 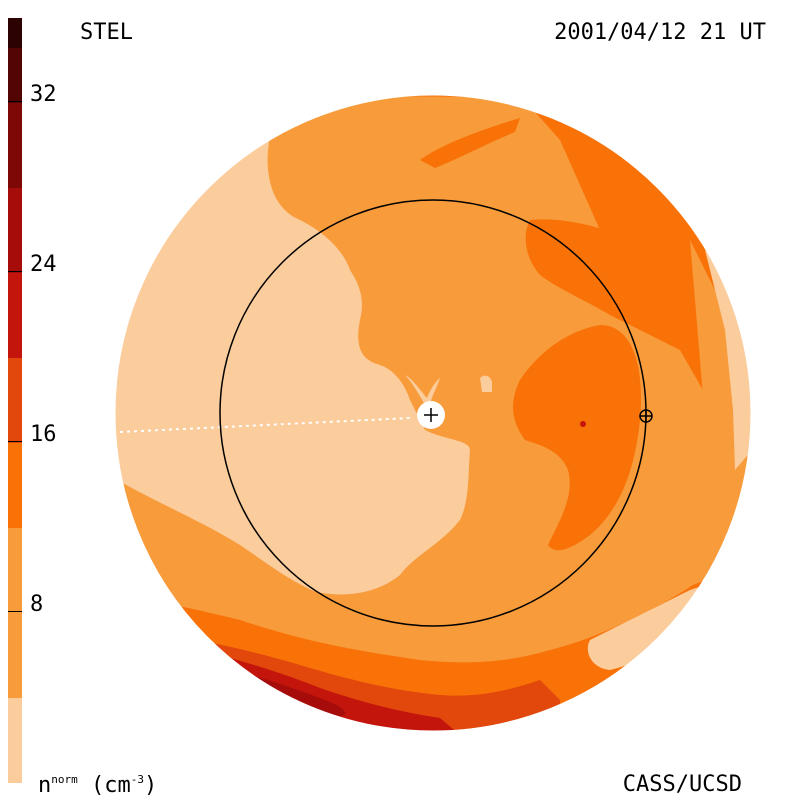 What do you see at coordinates (583, 424) in the screenshot?
I see `small-dark-spot` at bounding box center [583, 424].